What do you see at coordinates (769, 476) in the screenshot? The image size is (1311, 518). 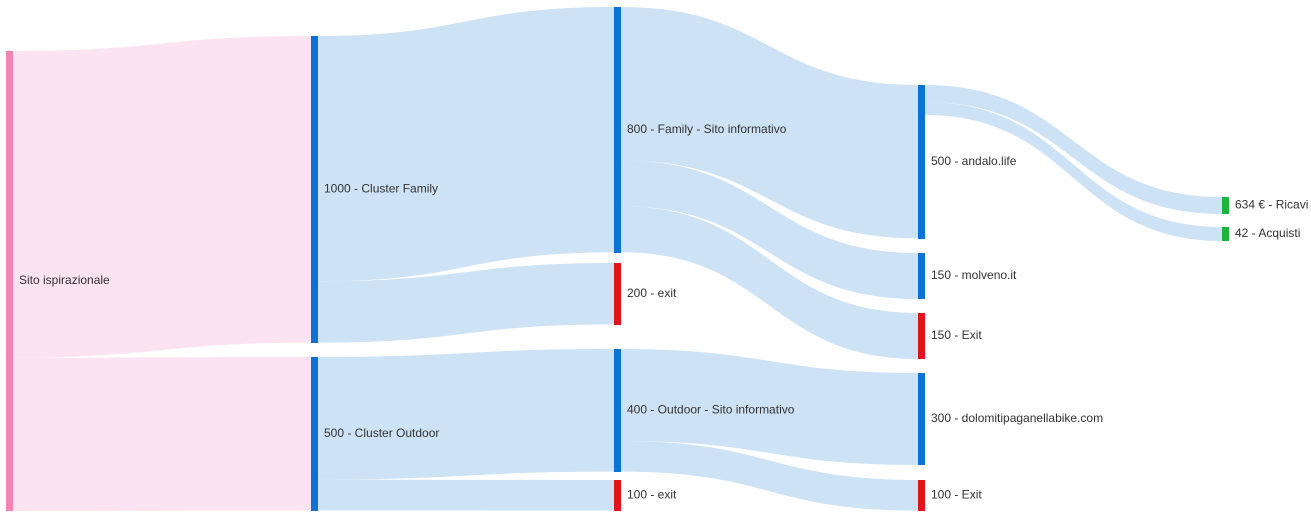 I see `link-out_info-to-exit100b` at bounding box center [769, 476].